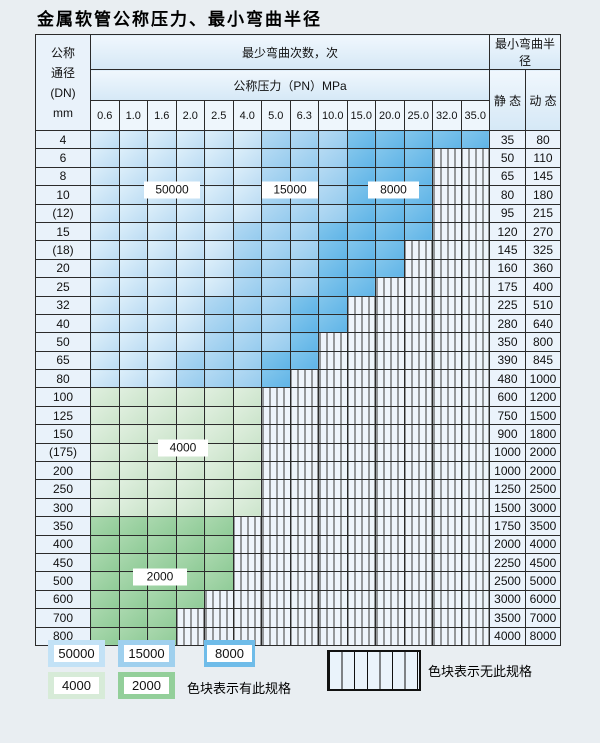 Image resolution: width=600 pixels, height=743 pixels. Describe the element at coordinates (543, 100) in the screenshot. I see `header-dynamic: 动 态` at that location.